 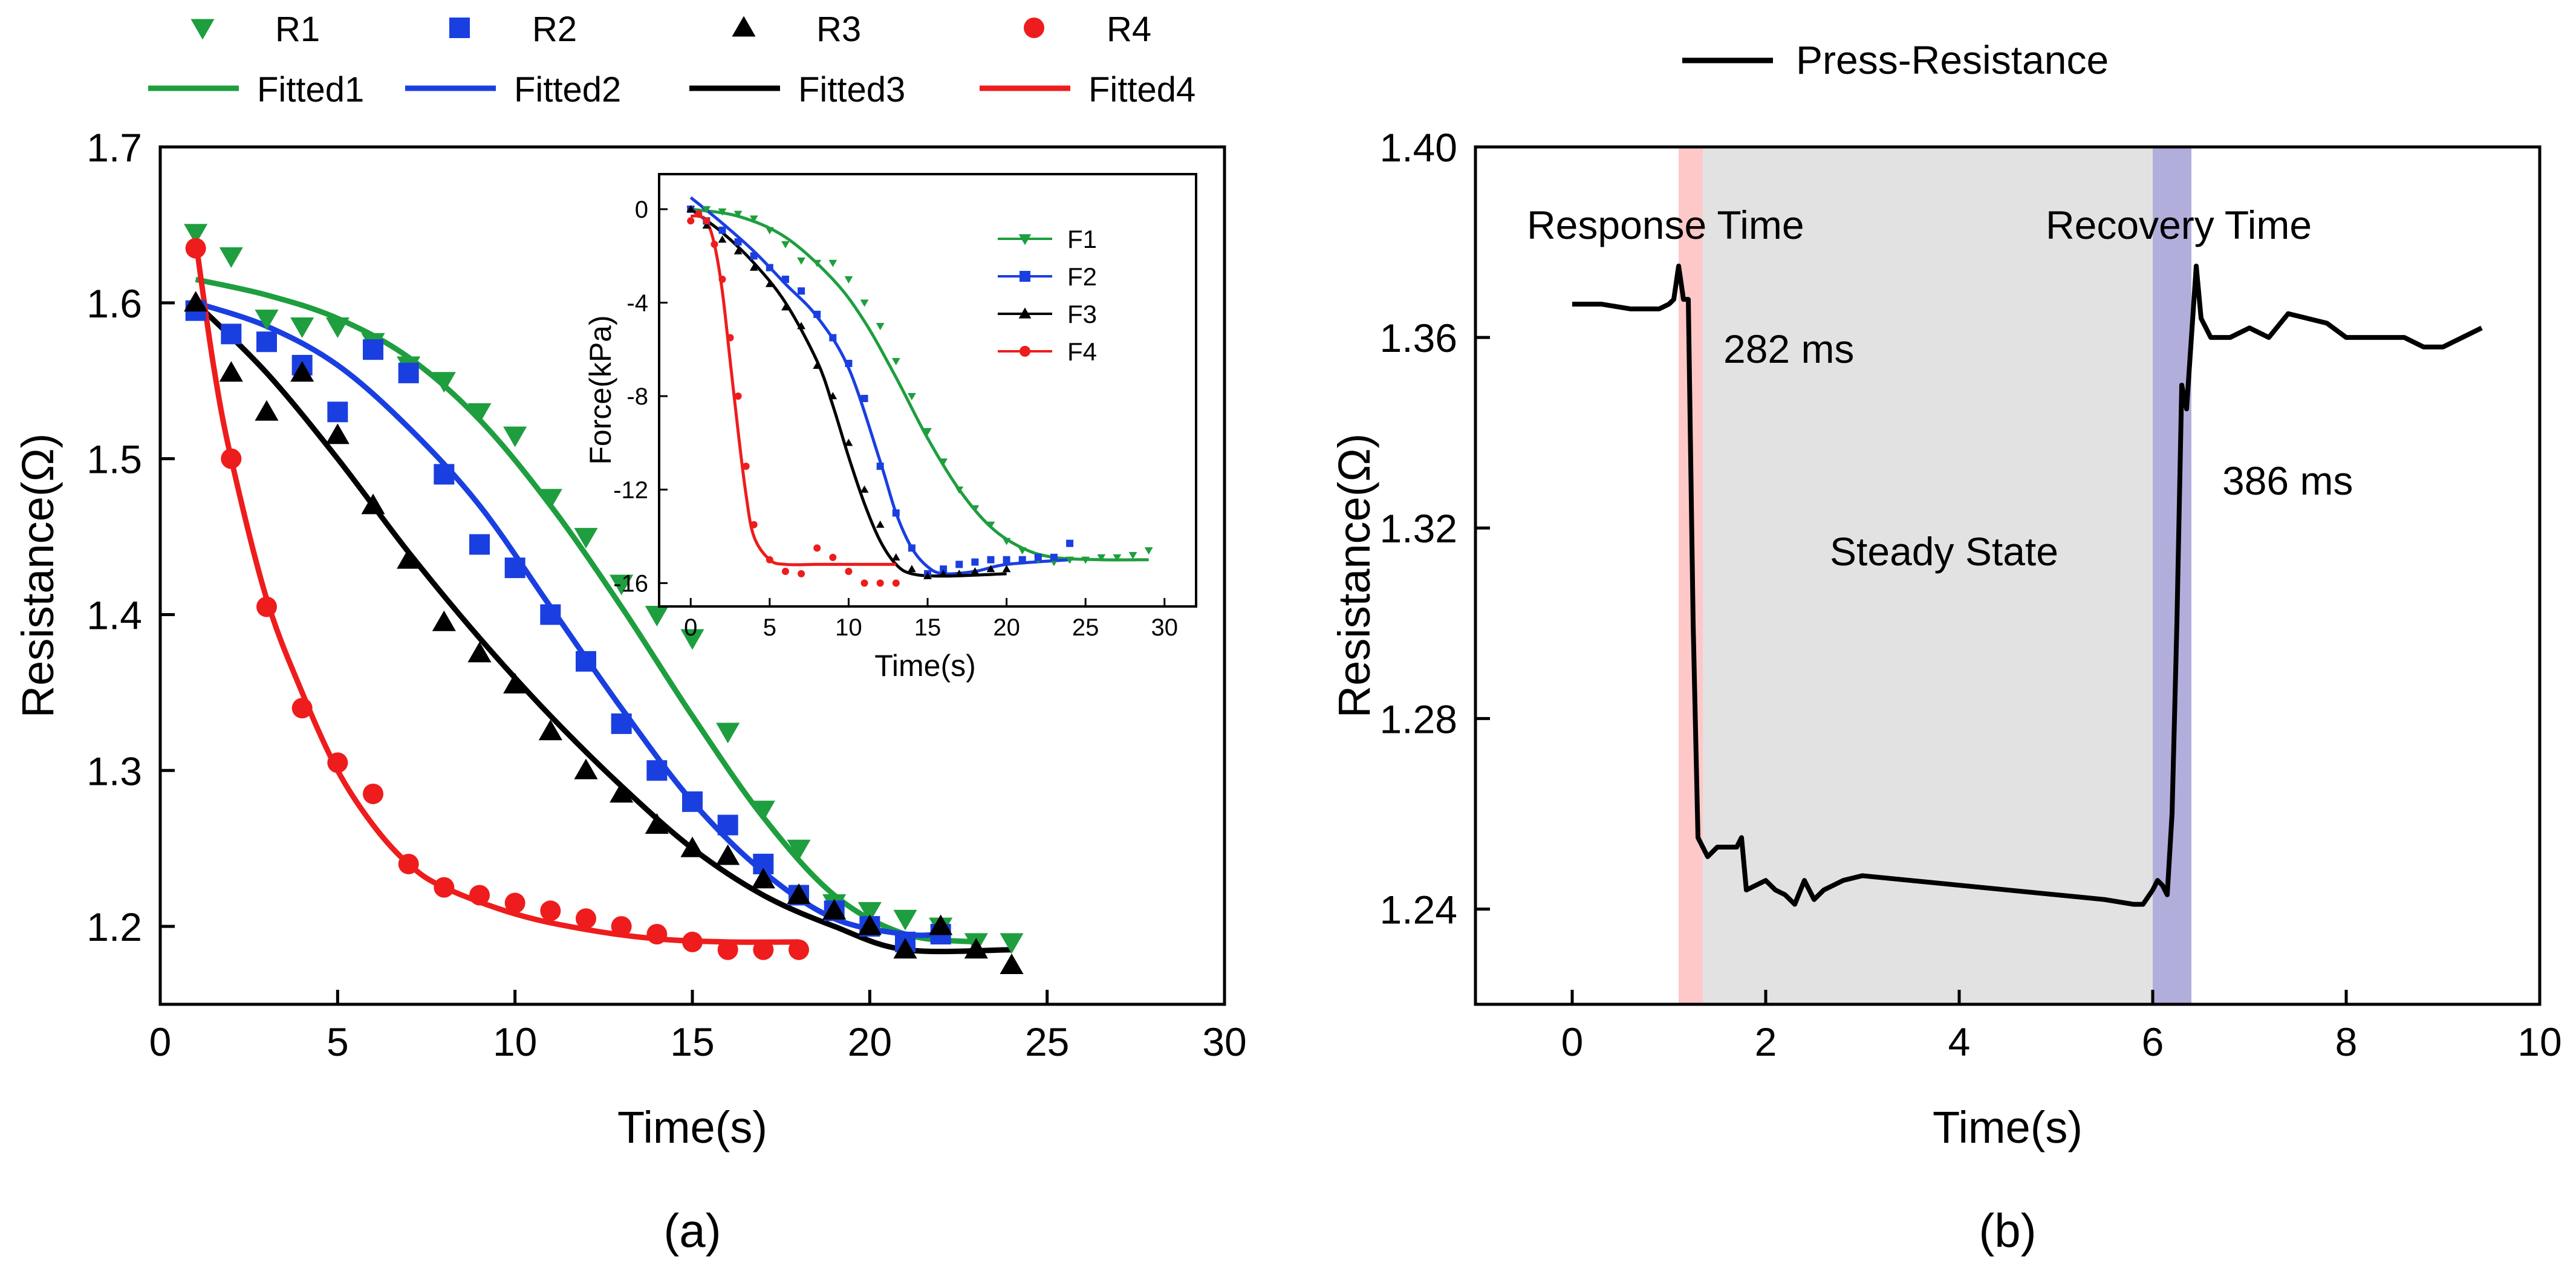 What do you see at coordinates (1665, 225) in the screenshot?
I see `response-time-label: Response Time` at bounding box center [1665, 225].